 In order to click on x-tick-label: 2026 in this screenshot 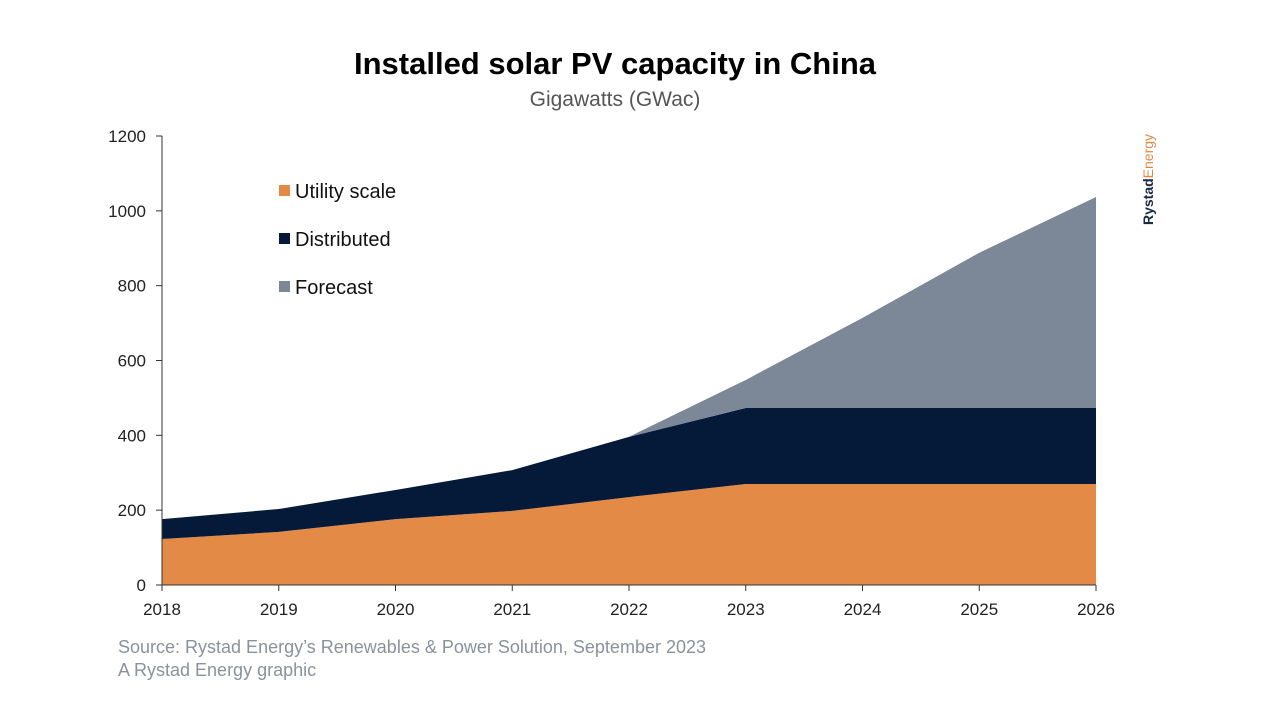, I will do `click(1096, 609)`.